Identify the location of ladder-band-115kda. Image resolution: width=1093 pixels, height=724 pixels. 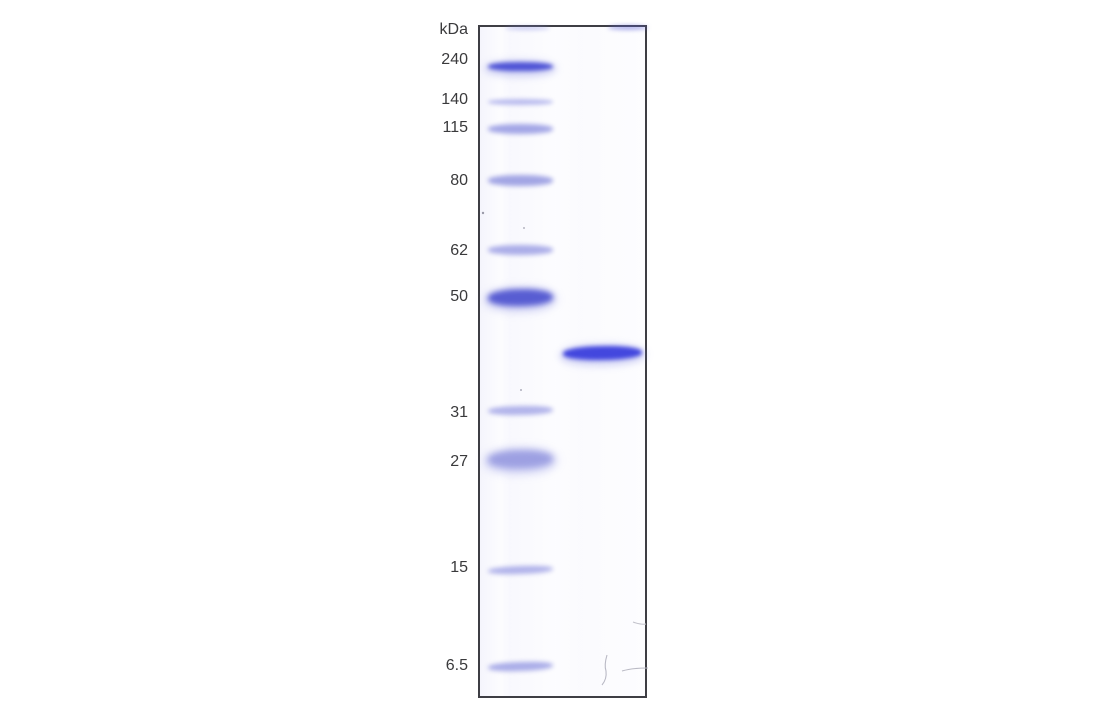
(520, 129).